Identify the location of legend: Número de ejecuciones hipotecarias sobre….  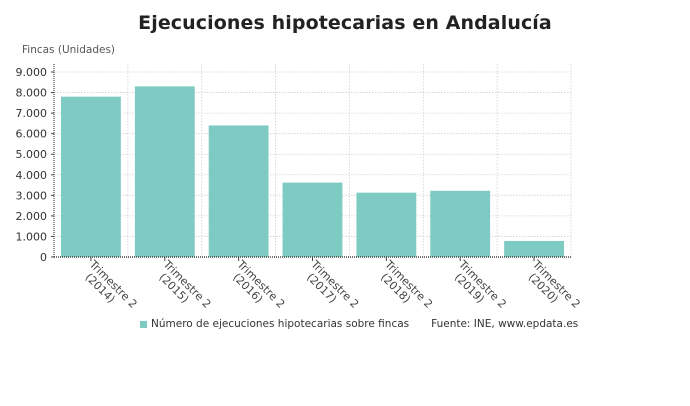
(359, 324).